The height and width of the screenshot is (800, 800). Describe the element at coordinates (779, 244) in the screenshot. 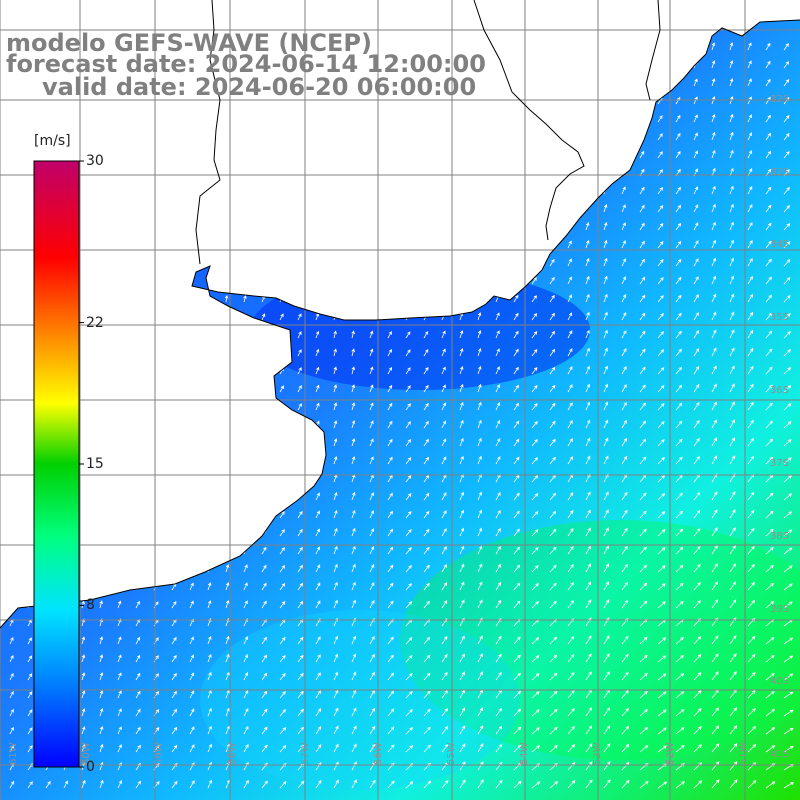

I see `latitude-label: 34S` at that location.